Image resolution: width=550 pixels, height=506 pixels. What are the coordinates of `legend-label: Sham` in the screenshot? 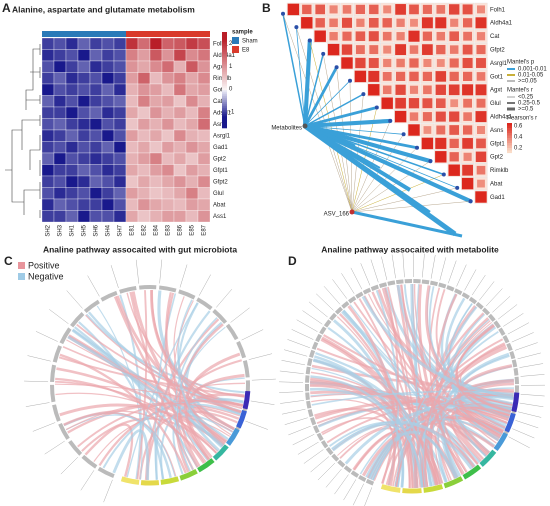 It's located at (250, 42).